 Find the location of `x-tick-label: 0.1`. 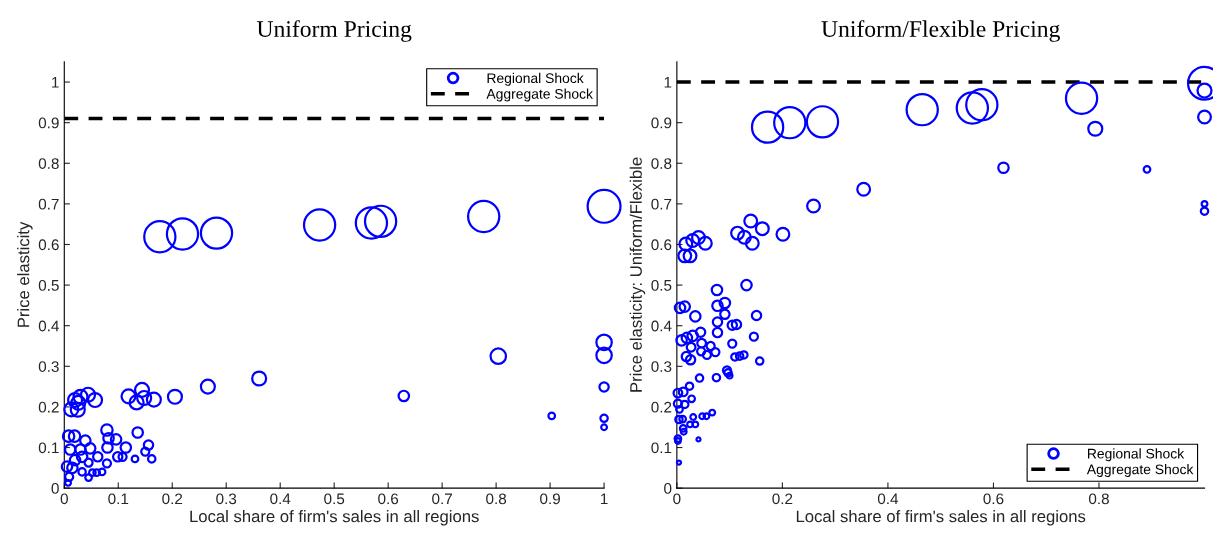

x-tick-label: 0.1 is located at coordinates (118, 499).